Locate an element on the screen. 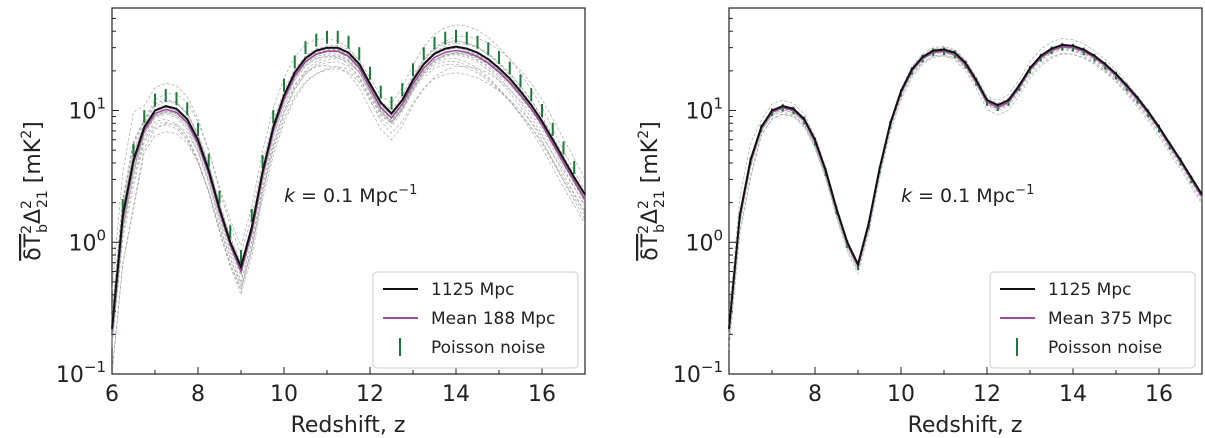 The height and width of the screenshot is (438, 1205). legend: 1125 Mpc Mean 188 Mpc Poisson noise is located at coordinates (475, 320).